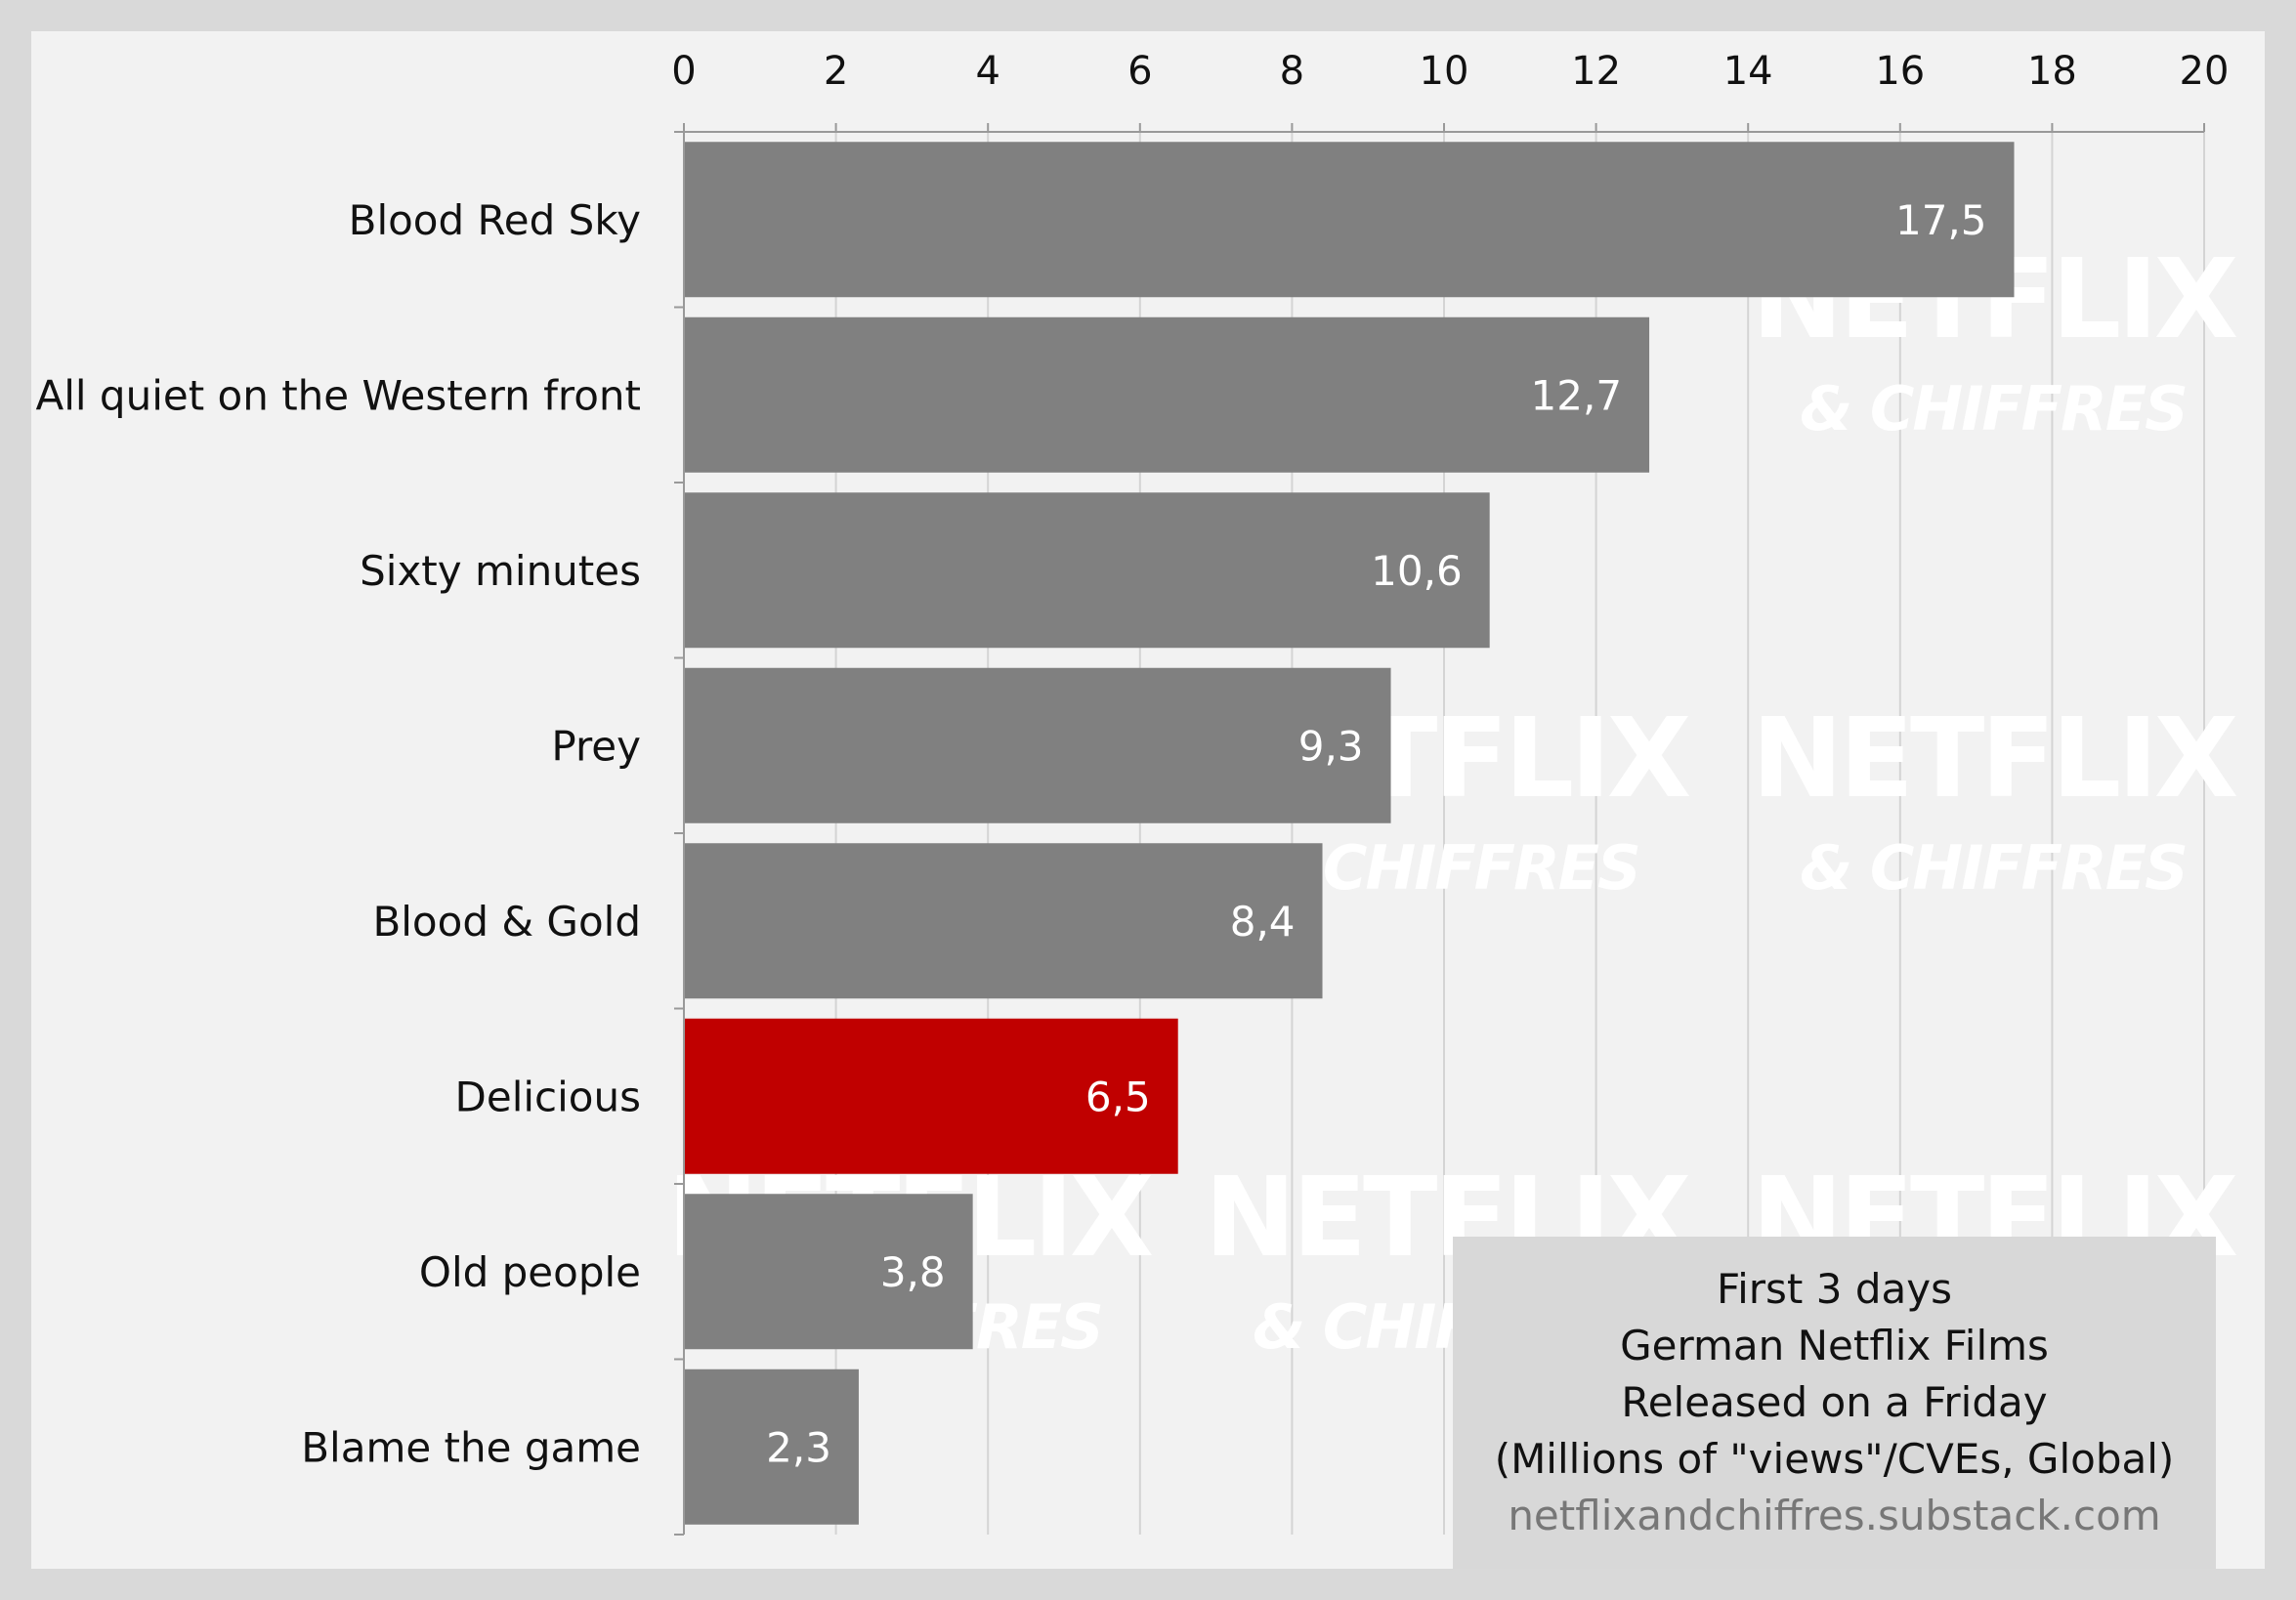 This screenshot has width=2296, height=1600. I want to click on info-line-2: German Netflix Films, so click(1834, 1345).